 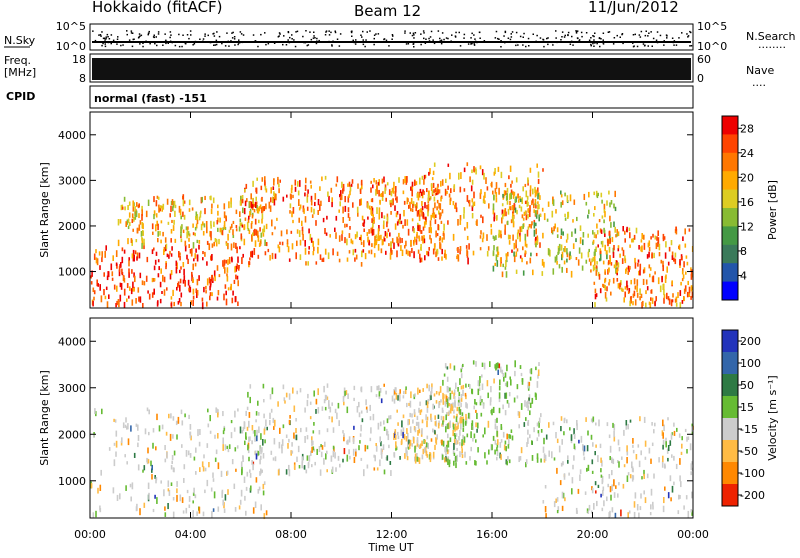 What do you see at coordinates (150, 98) in the screenshot?
I see `cpid-text: normal (fast) -151` at bounding box center [150, 98].